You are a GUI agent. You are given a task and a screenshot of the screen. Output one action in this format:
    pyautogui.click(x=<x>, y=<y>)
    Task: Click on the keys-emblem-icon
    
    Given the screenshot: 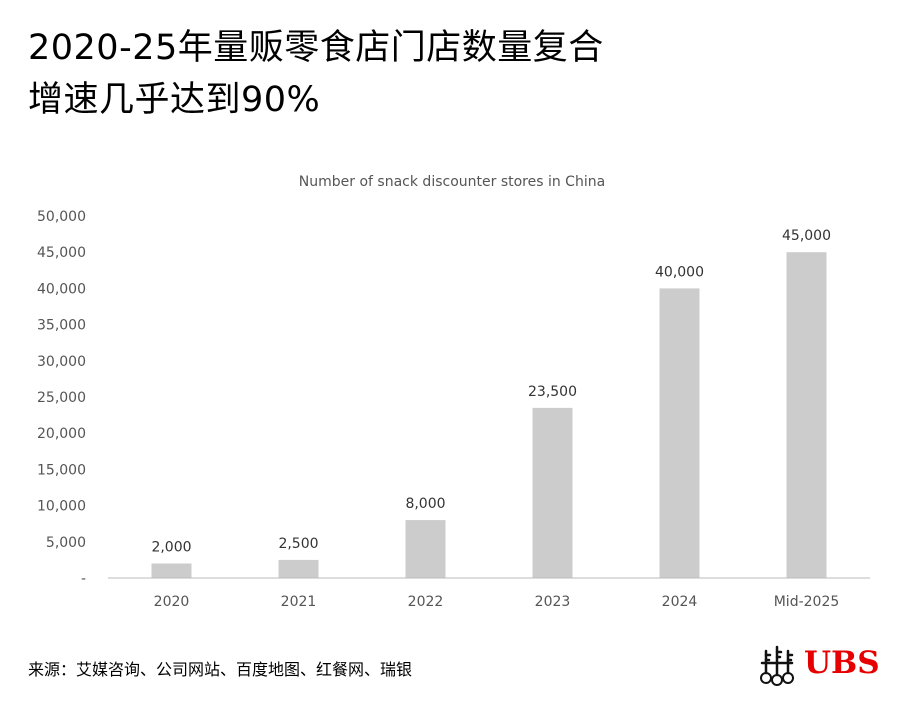 What is the action you would take?
    pyautogui.click(x=777, y=665)
    